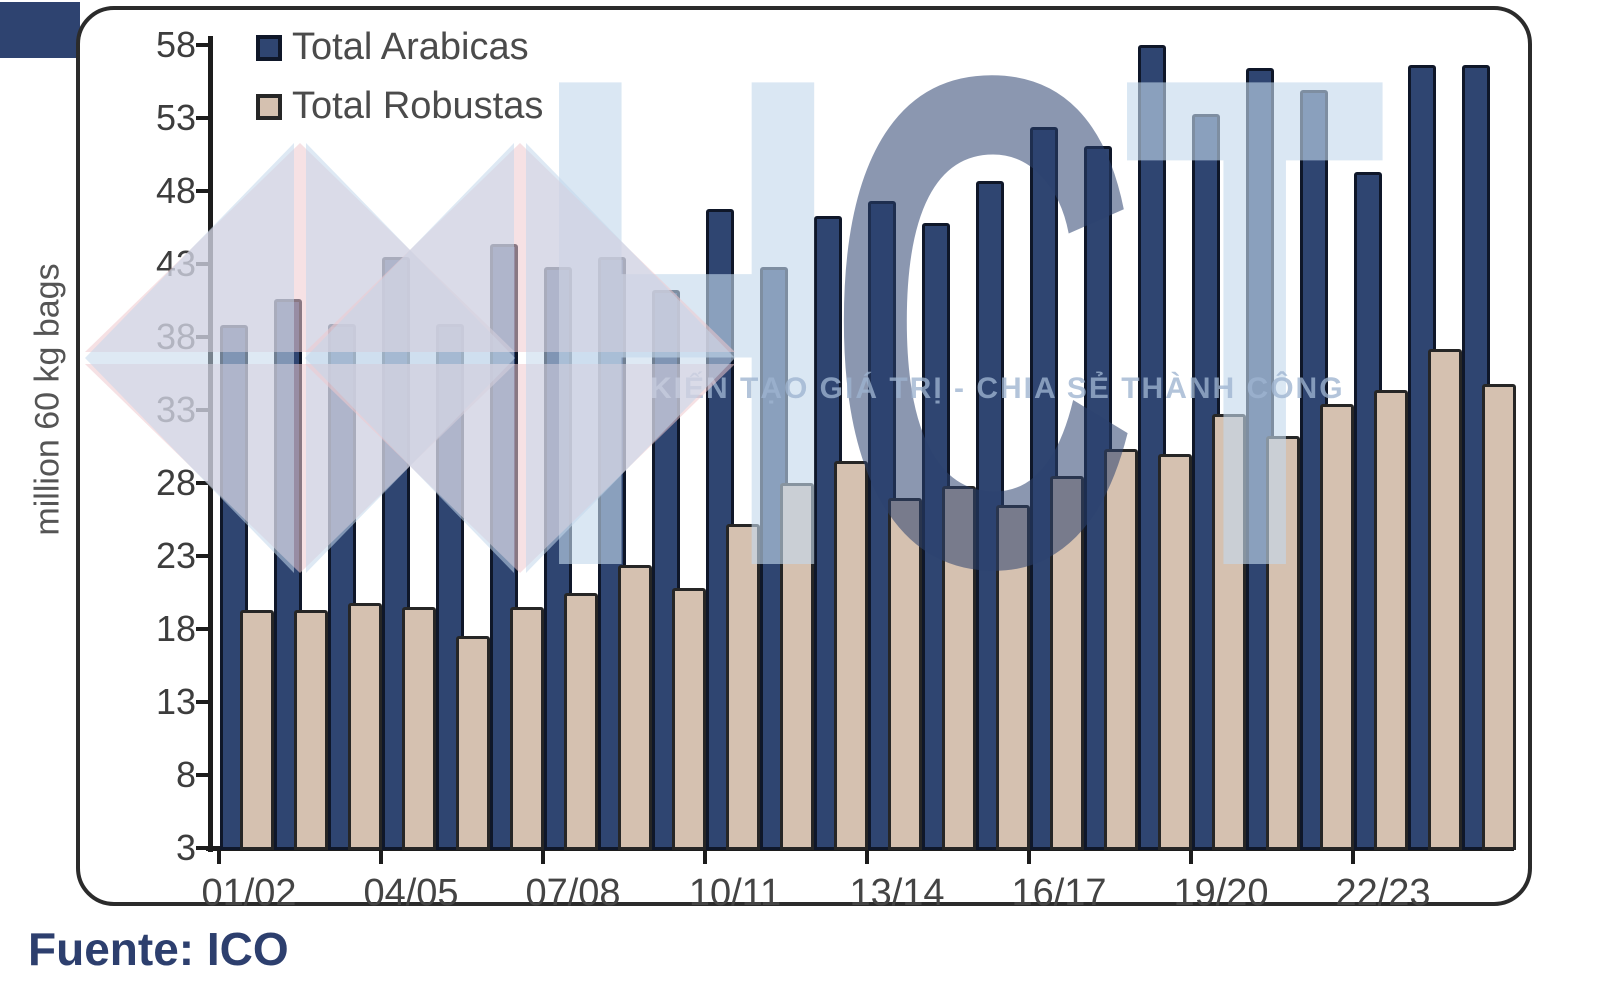 This screenshot has height=1004, width=1600. I want to click on brand-corner-square, so click(40, 30).